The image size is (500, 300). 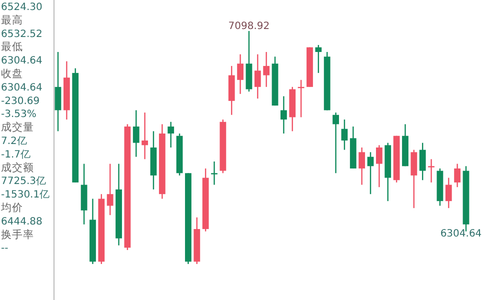 I want to click on text: -1530.1亿, so click(x=25, y=195).